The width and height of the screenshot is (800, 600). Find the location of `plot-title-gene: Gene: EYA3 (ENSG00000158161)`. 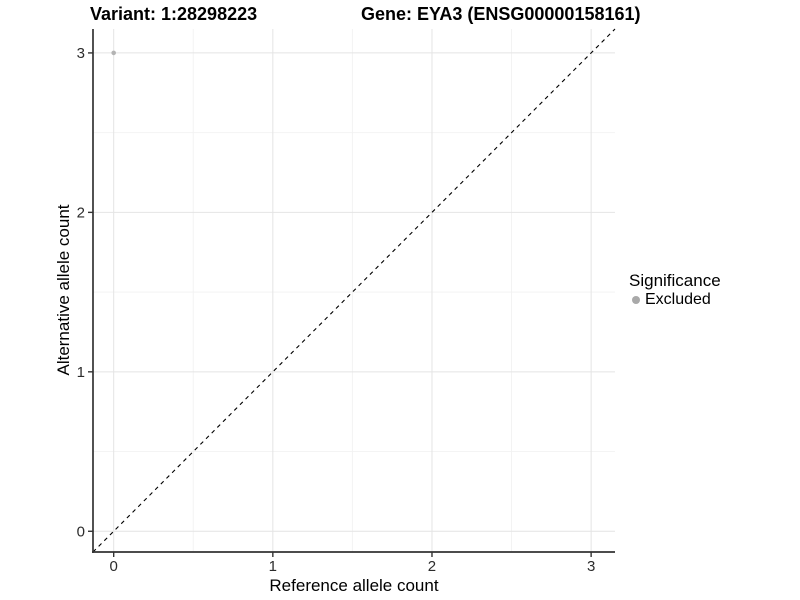

plot-title-gene: Gene: EYA3 (ENSG00000158161) is located at coordinates (501, 14).